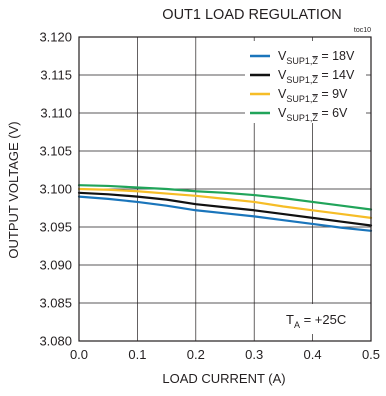 The height and width of the screenshot is (396, 386). What do you see at coordinates (55, 265) in the screenshot?
I see `y-tick-label: 3.090` at bounding box center [55, 265].